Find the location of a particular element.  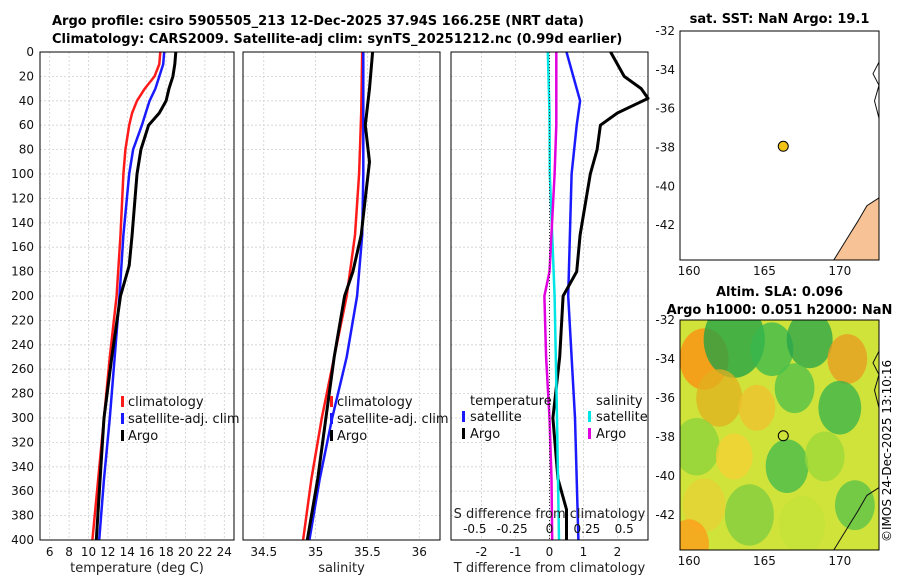

legend-label: climatology is located at coordinates (166, 402).